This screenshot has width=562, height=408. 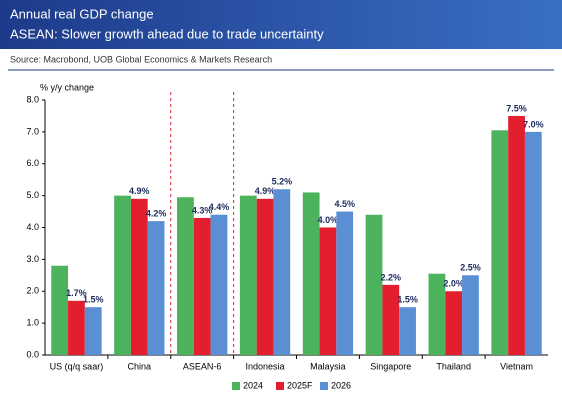 What do you see at coordinates (32, 323) in the screenshot?
I see `y-tick-label: 1.0` at bounding box center [32, 323].